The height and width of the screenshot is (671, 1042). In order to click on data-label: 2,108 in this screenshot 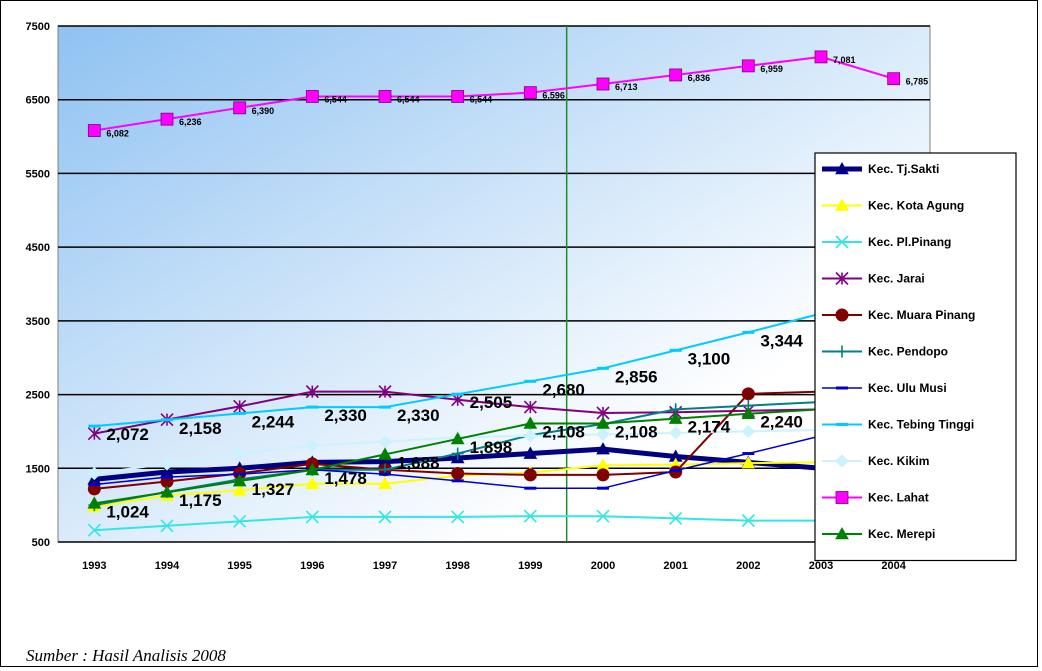, I will do `click(636, 431)`.